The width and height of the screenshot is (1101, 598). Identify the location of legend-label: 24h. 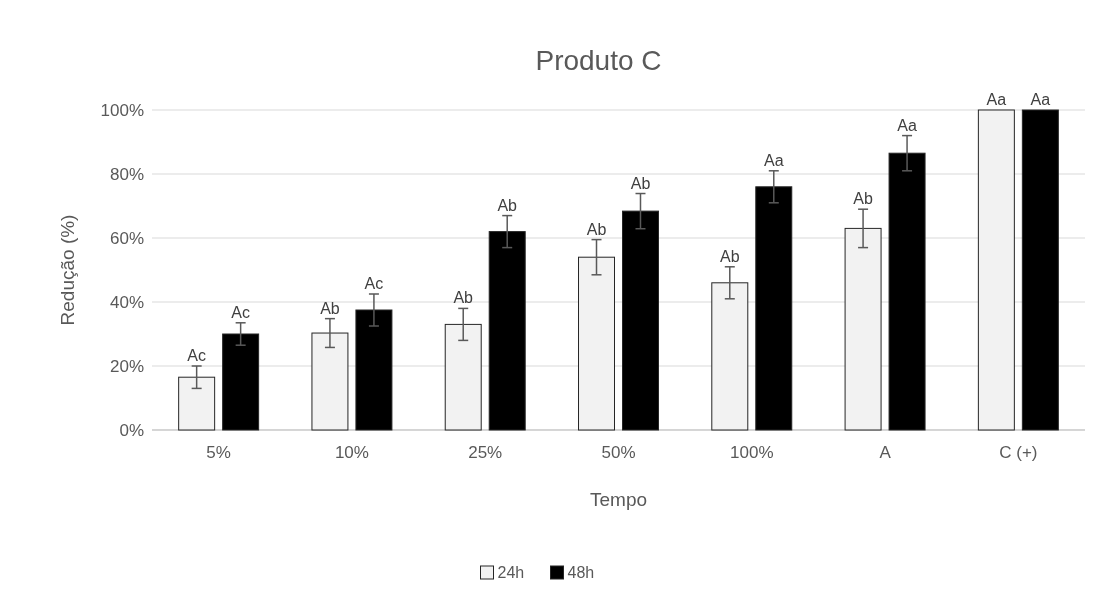
(511, 572).